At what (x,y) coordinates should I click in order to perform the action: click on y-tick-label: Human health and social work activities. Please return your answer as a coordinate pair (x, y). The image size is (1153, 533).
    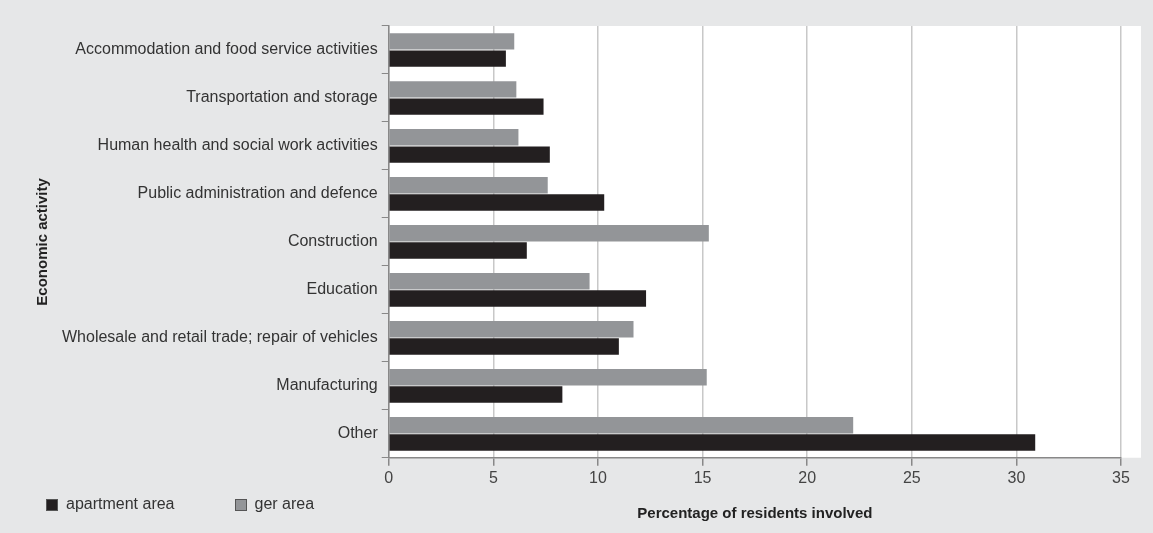
    Looking at the image, I should click on (237, 145).